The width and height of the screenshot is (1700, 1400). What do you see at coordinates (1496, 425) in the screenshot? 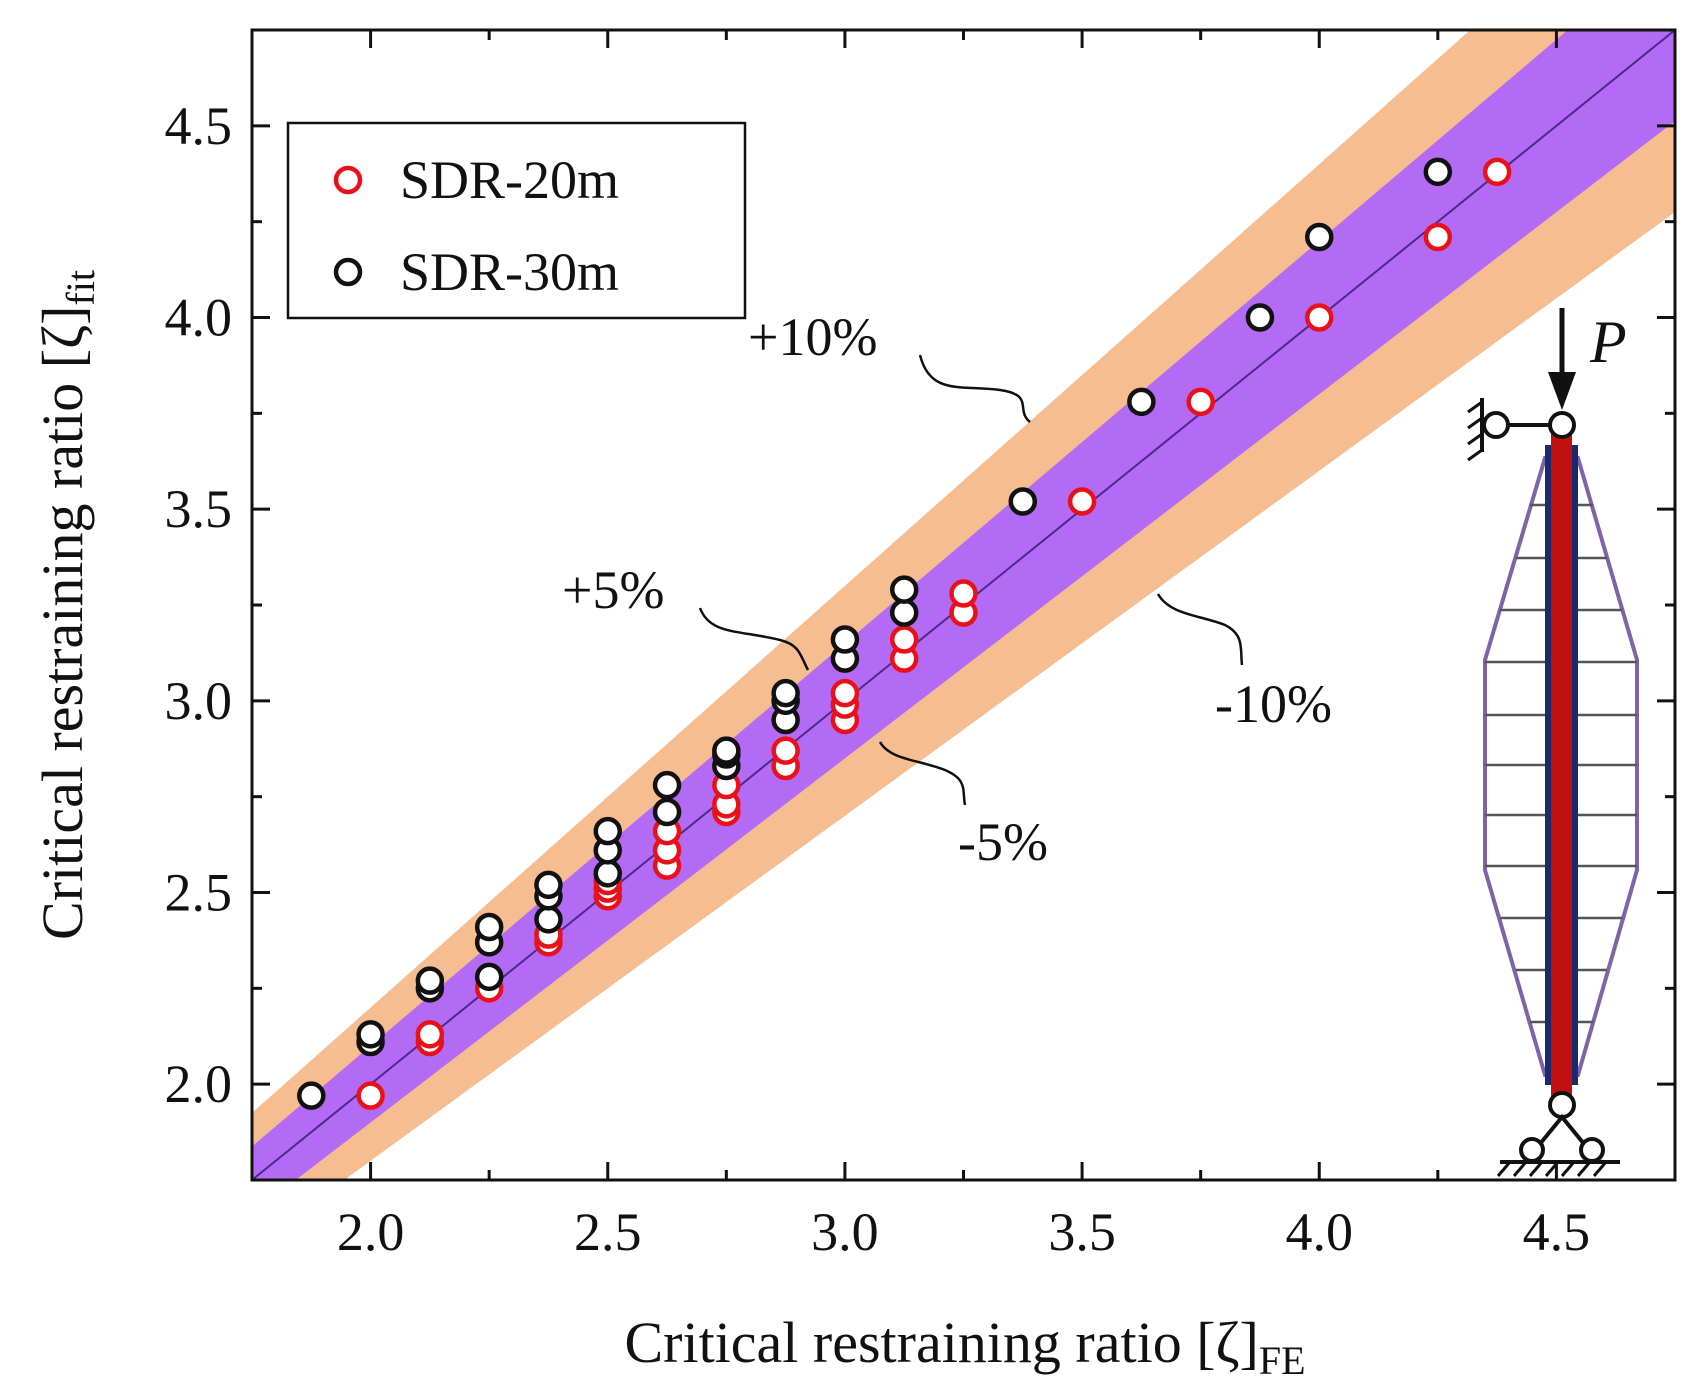
I see `top-restraint-pin` at bounding box center [1496, 425].